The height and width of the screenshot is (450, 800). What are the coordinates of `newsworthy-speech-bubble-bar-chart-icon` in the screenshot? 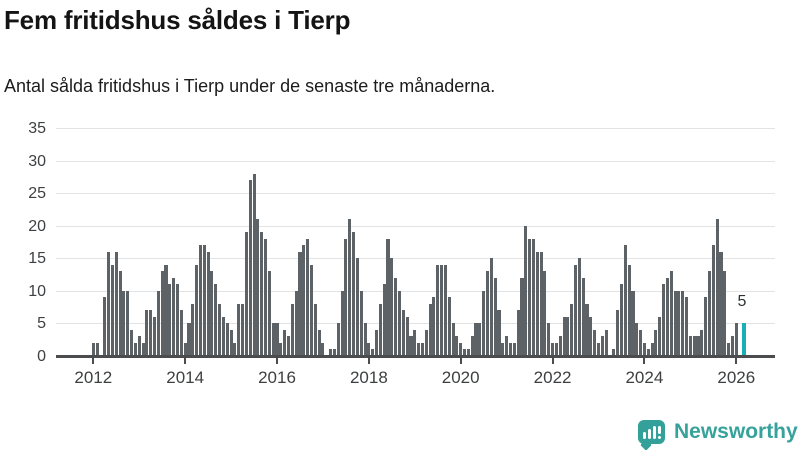 It's located at (651, 432).